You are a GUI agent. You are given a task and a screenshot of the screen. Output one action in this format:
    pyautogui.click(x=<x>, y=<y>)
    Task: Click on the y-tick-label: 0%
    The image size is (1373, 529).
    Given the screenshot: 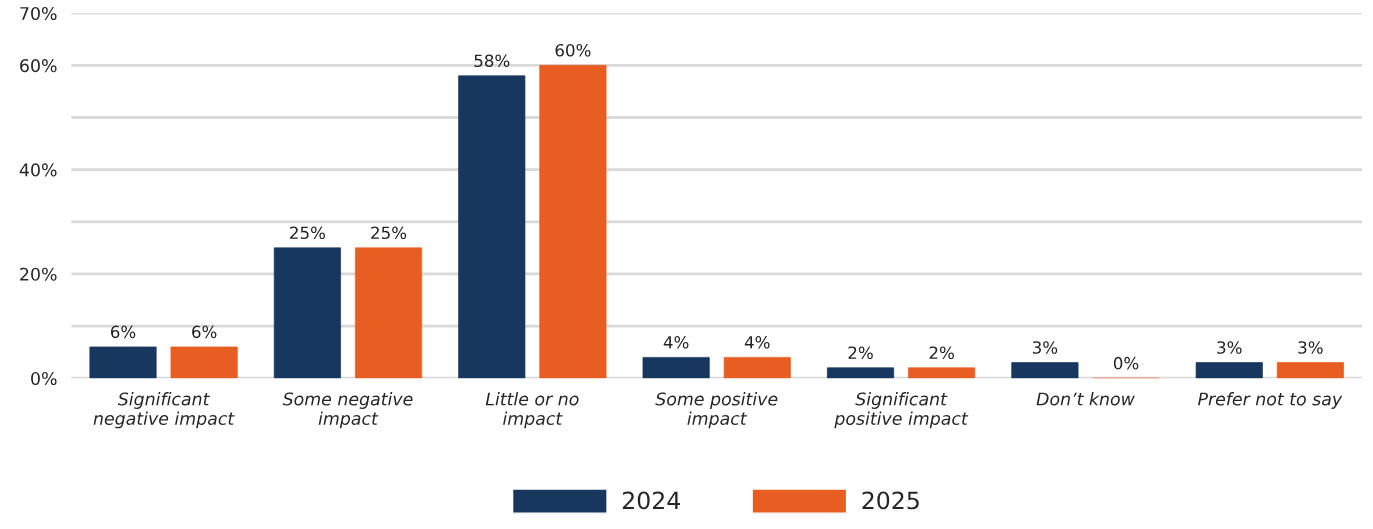 What is the action you would take?
    pyautogui.click(x=44, y=378)
    